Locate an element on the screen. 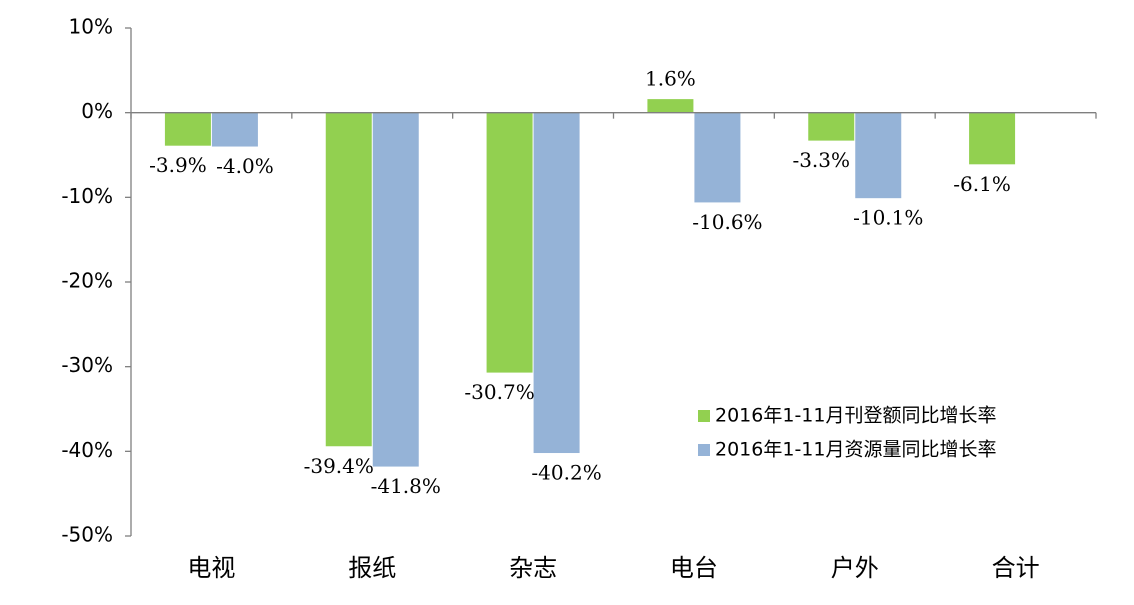  category-label: 电台 is located at coordinates (694, 568).